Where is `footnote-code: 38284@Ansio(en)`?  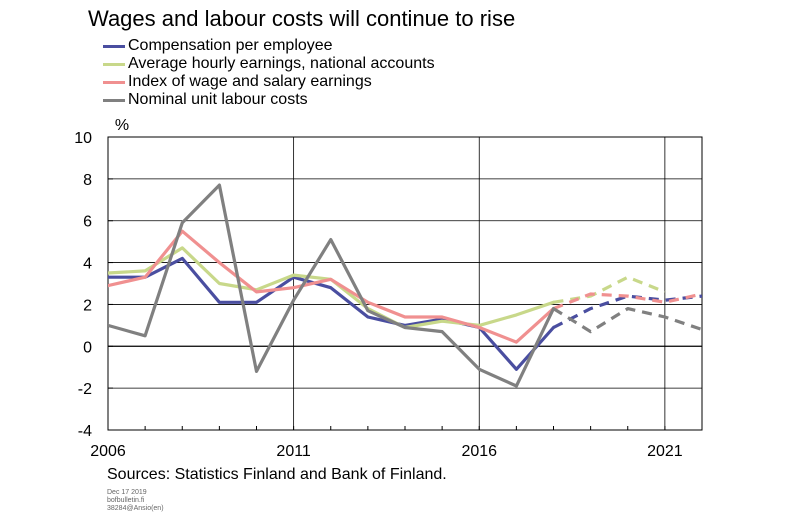
footnote-code: 38284@Ansio(en) is located at coordinates (135, 508).